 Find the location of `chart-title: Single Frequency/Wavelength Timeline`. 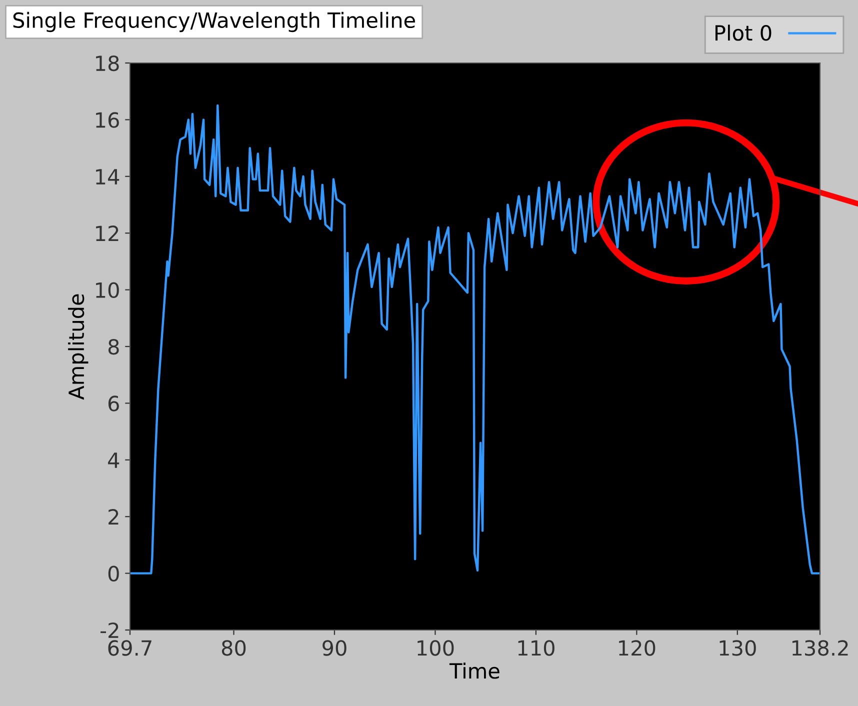

chart-title: Single Frequency/Wavelength Timeline is located at coordinates (214, 22).